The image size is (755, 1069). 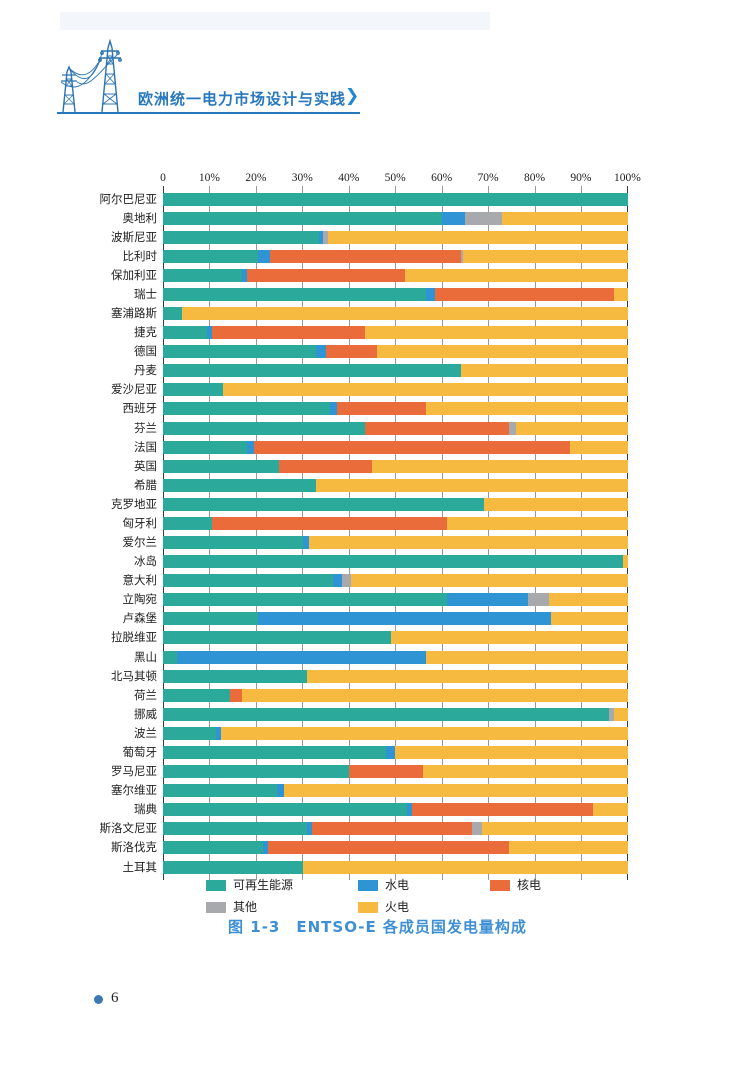 What do you see at coordinates (488, 178) in the screenshot?
I see `axis-tick-label: 70%` at bounding box center [488, 178].